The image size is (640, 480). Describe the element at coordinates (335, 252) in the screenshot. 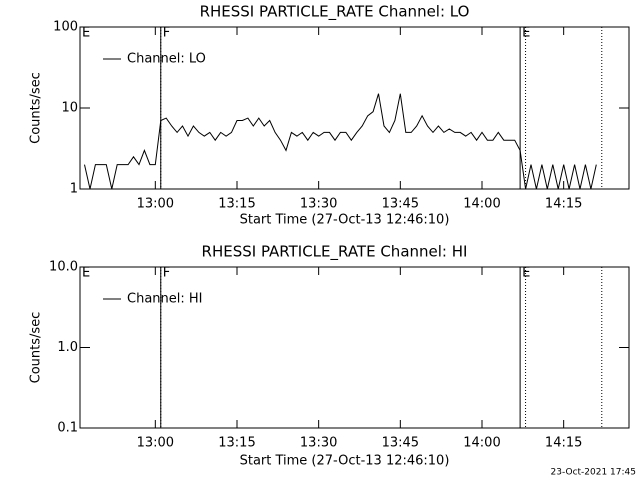

I see `chart-title: RHESSI PARTICLE_RATE Channel: HI` at that location.